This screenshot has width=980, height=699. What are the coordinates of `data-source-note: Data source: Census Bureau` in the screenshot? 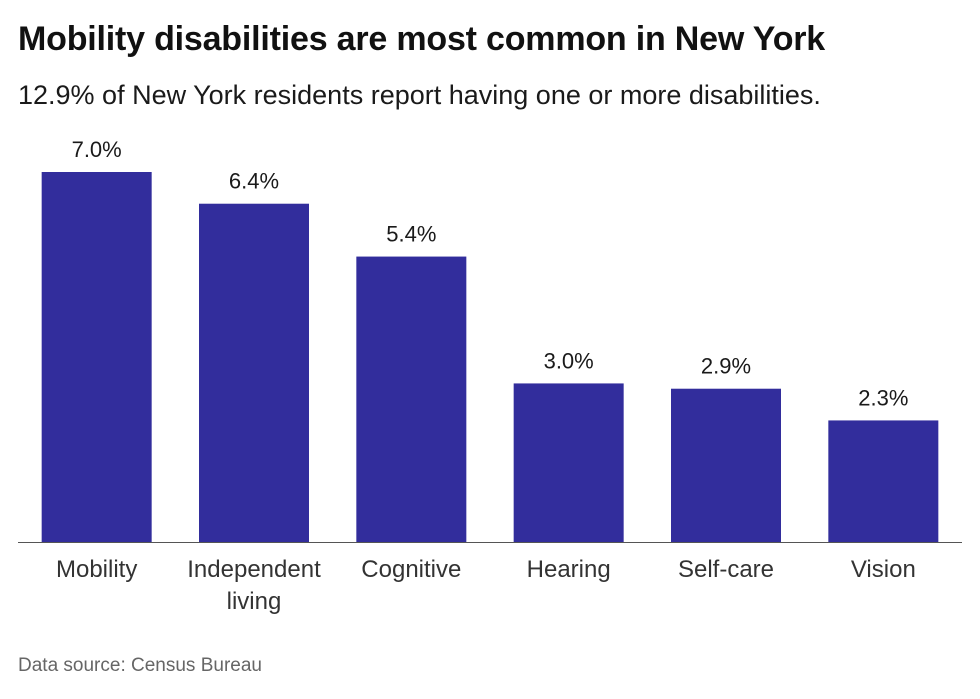 It's located at (140, 665).